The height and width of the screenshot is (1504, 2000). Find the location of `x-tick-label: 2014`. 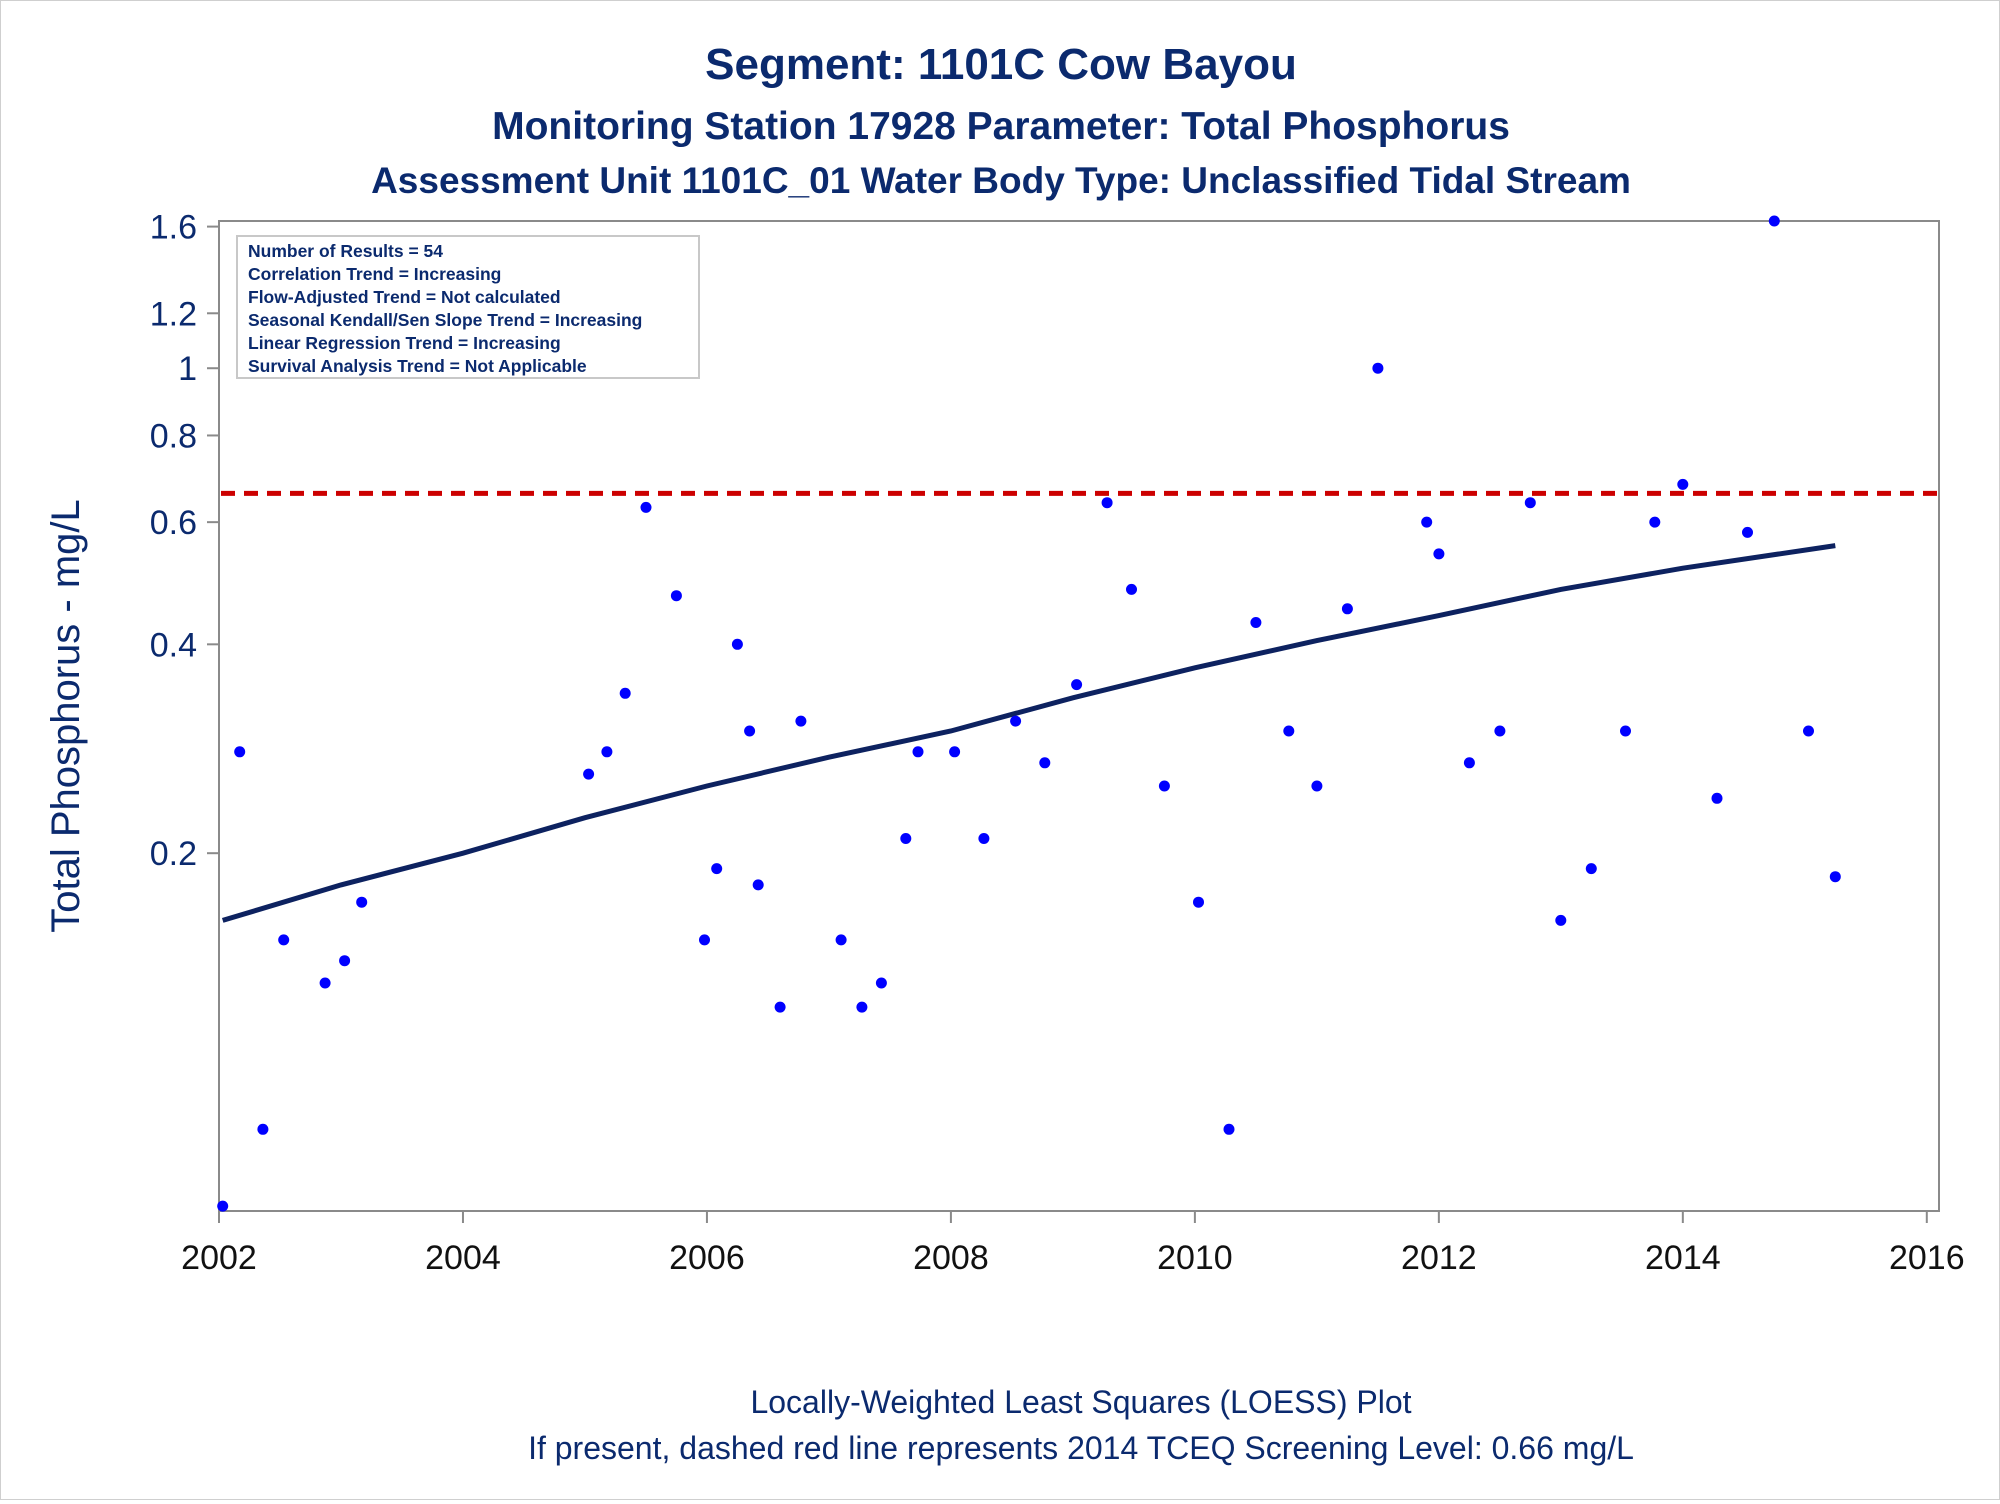

x-tick-label: 2014 is located at coordinates (1683, 1258).